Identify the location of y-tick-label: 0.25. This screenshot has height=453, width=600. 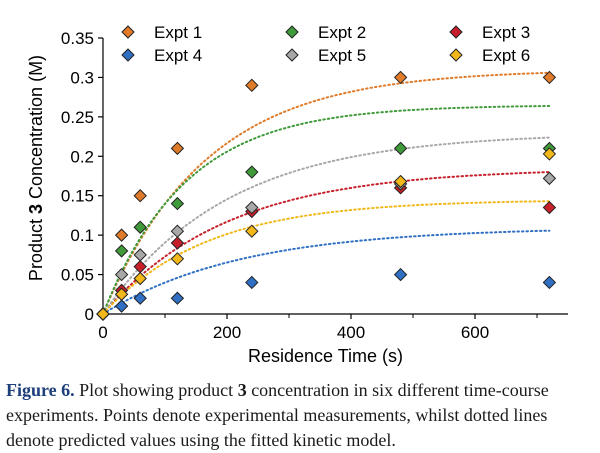
(77, 117).